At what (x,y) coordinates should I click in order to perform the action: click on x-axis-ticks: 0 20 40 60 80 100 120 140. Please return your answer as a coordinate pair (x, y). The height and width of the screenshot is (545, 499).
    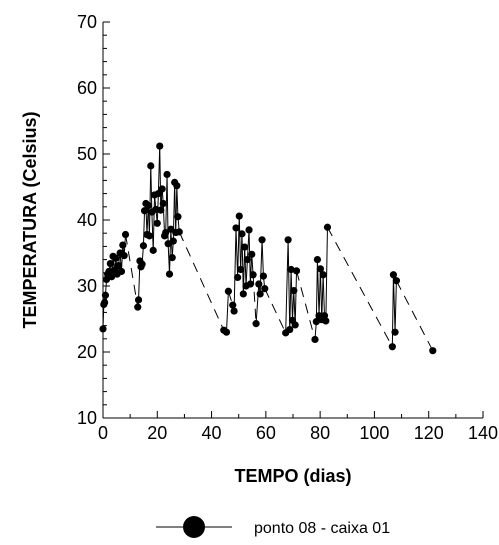
    Looking at the image, I should click on (298, 427).